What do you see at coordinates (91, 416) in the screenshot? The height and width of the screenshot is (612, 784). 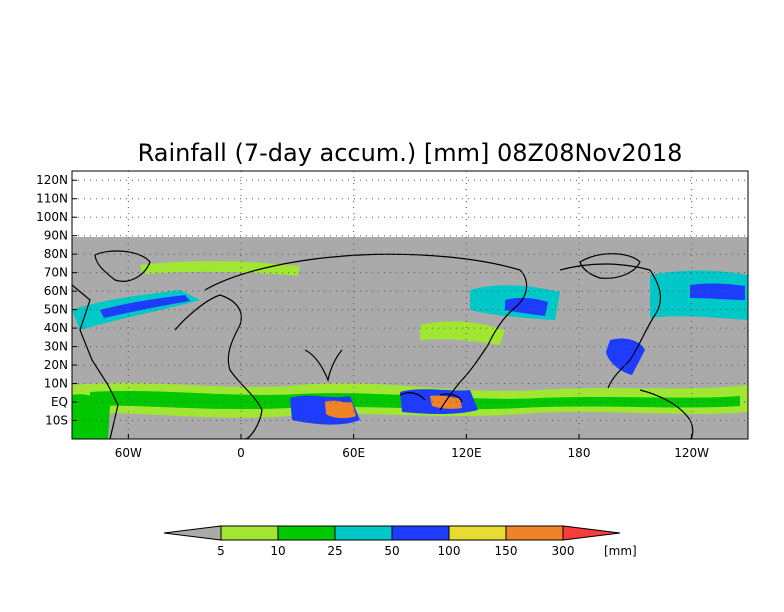 I see `rain-south-america` at bounding box center [91, 416].